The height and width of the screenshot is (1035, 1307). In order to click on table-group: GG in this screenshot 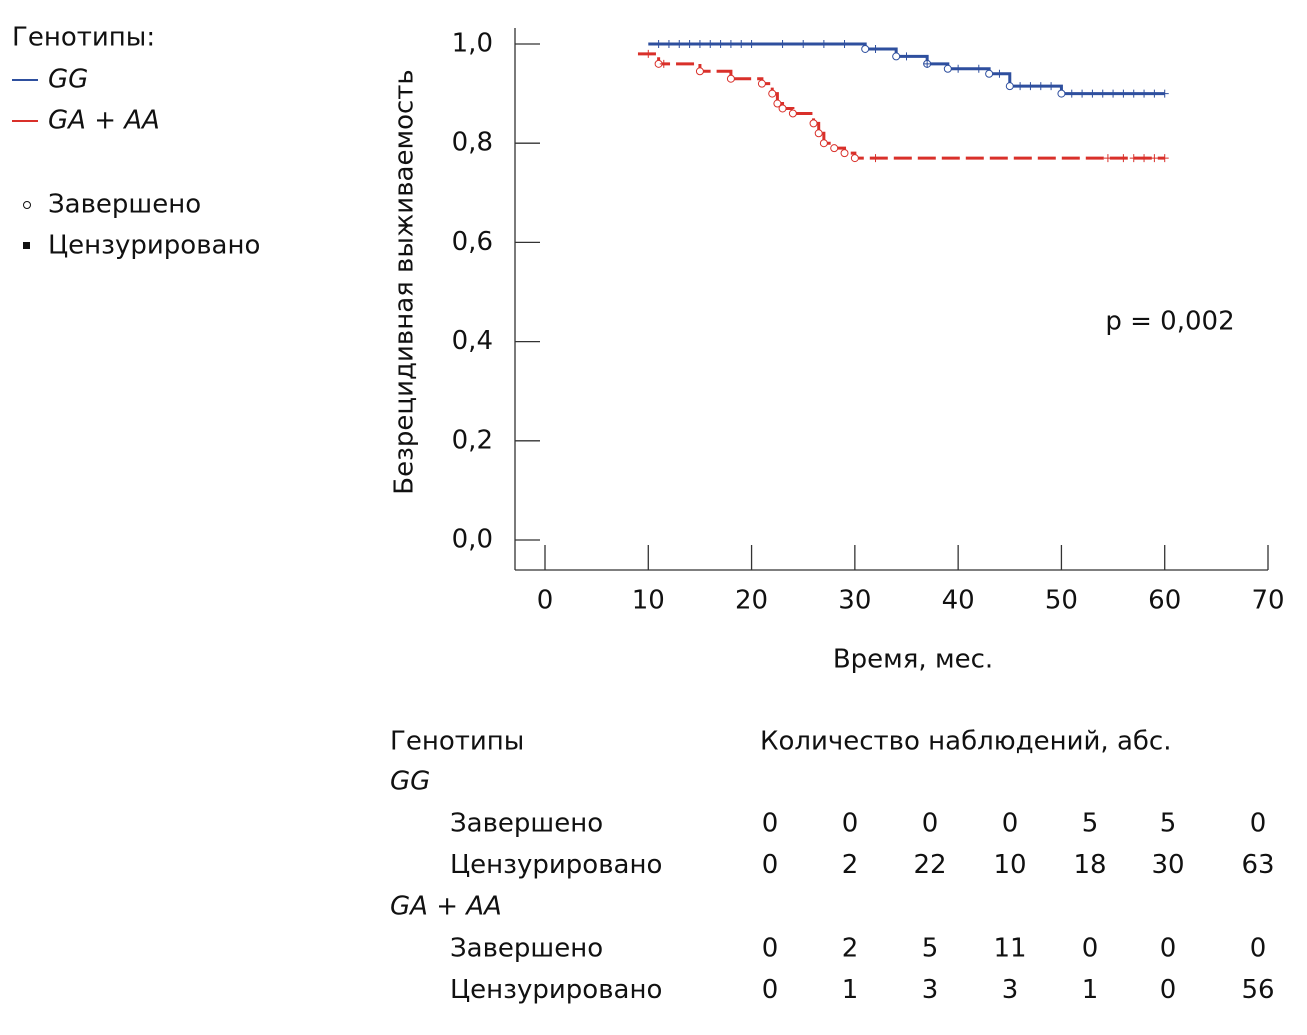, I will do `click(410, 782)`.